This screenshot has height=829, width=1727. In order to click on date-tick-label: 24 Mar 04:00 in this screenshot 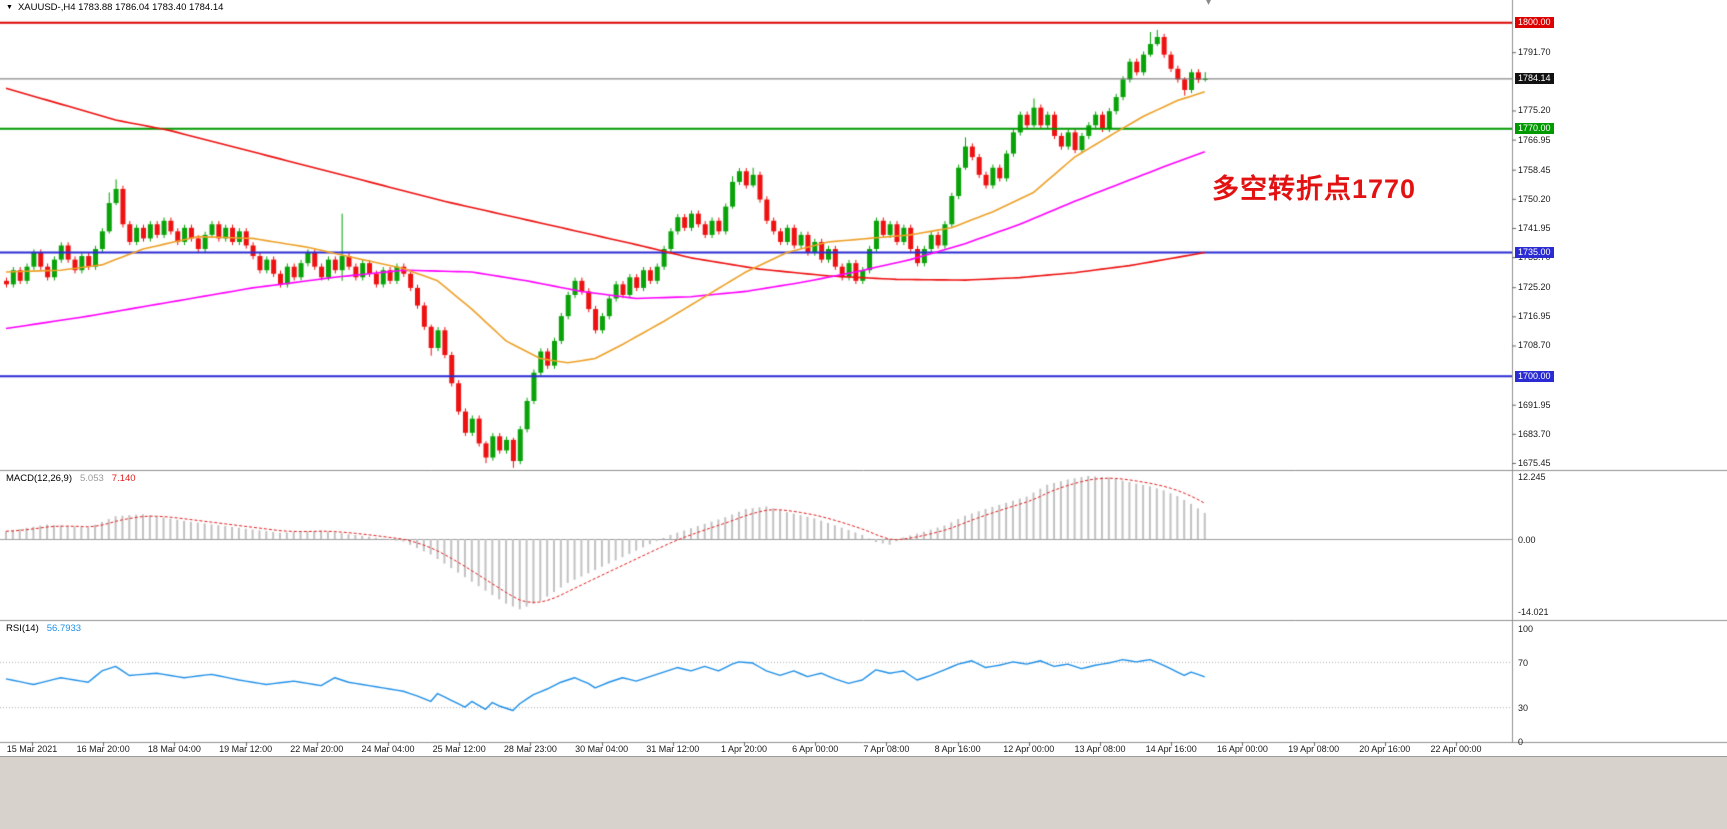, I will do `click(388, 749)`.